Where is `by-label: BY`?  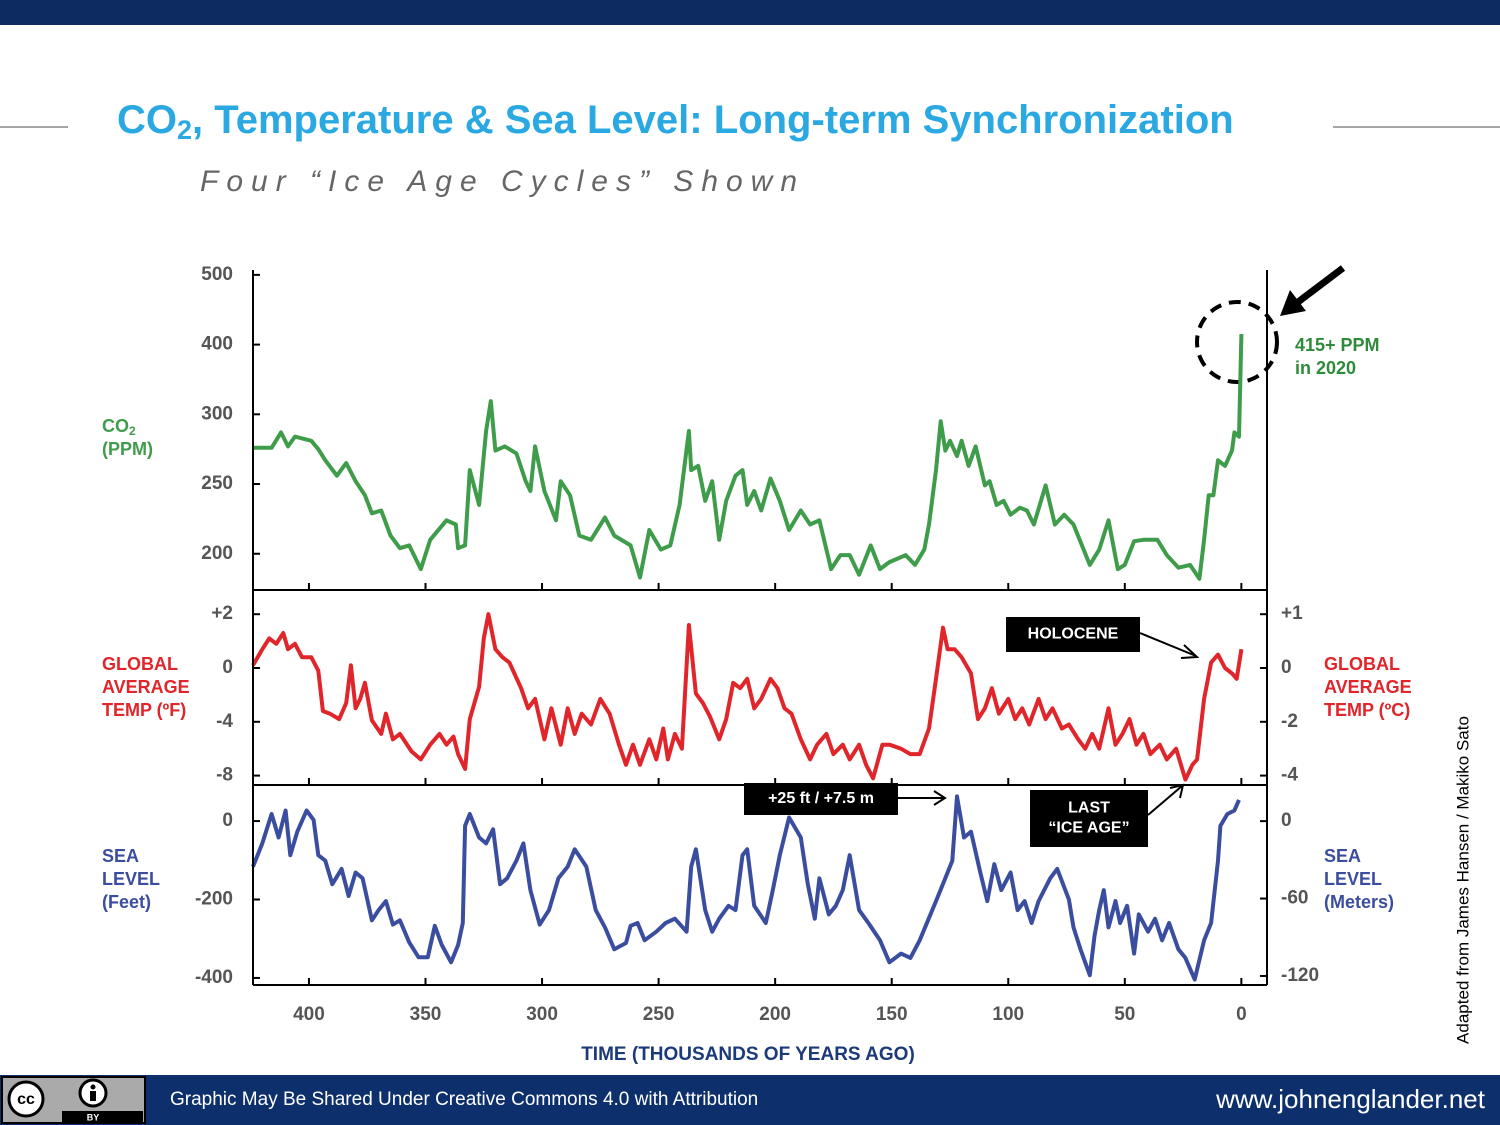 by-label: BY is located at coordinates (93, 1117).